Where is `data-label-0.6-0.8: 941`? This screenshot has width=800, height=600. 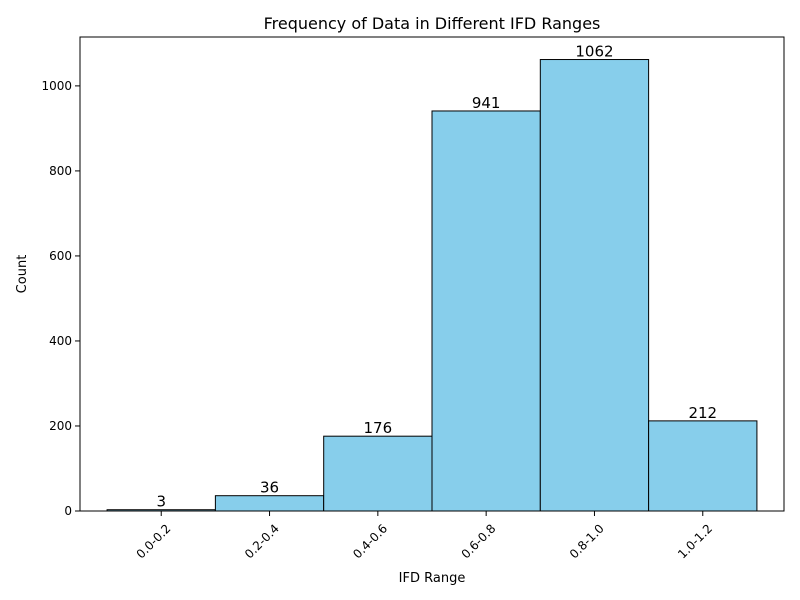
data-label-0.6-0.8: 941 is located at coordinates (486, 103).